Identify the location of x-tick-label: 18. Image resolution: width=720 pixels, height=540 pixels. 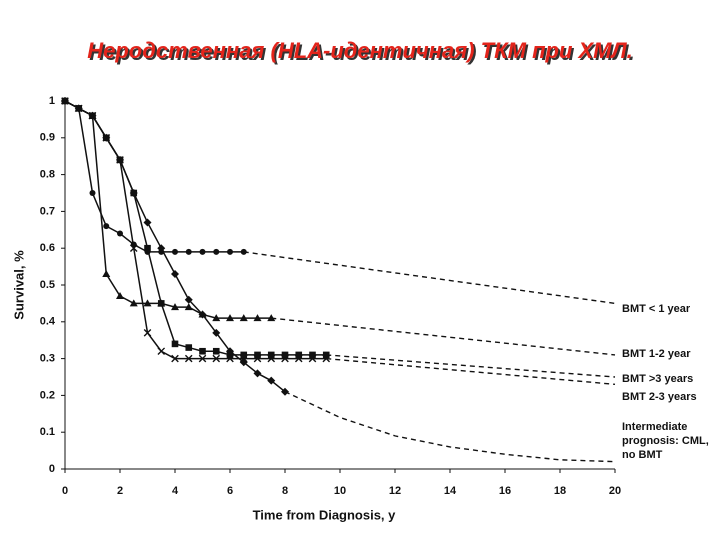
(560, 491).